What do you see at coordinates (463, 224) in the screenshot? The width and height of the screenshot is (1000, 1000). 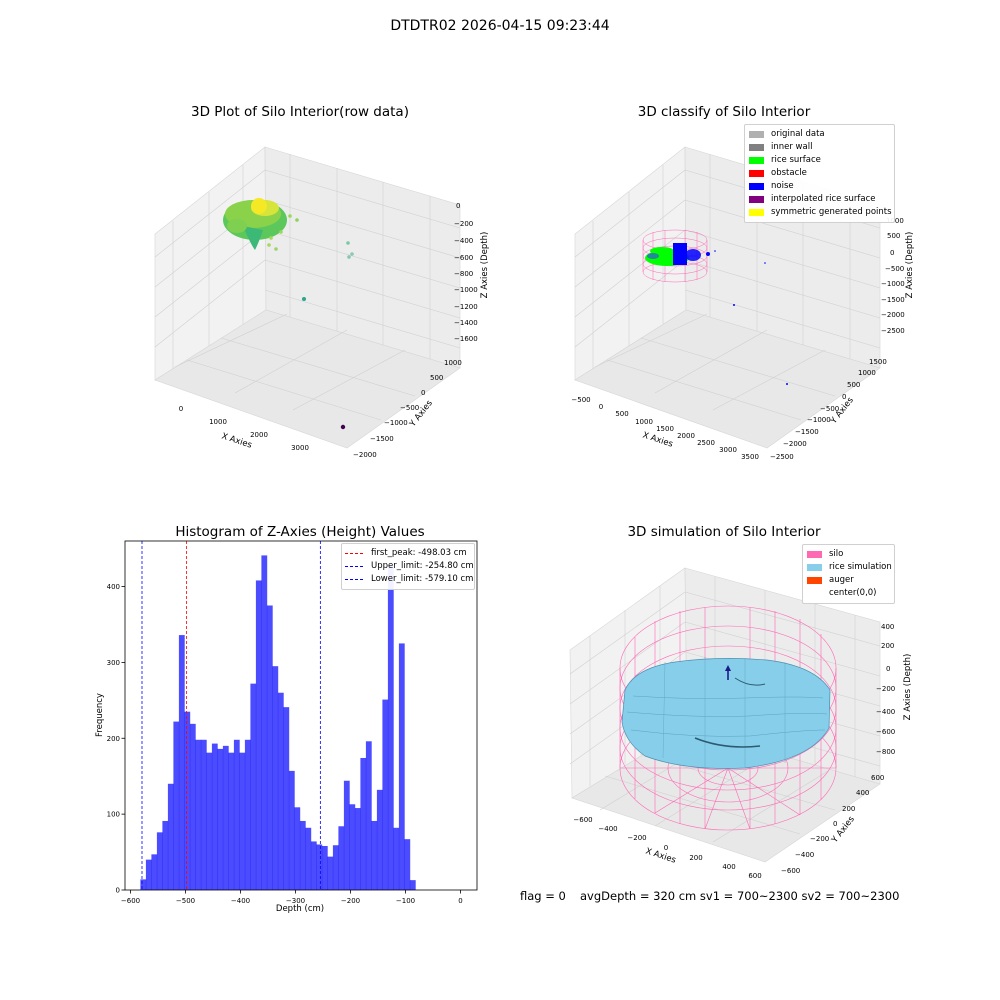 I see `raw-ztick: −200` at bounding box center [463, 224].